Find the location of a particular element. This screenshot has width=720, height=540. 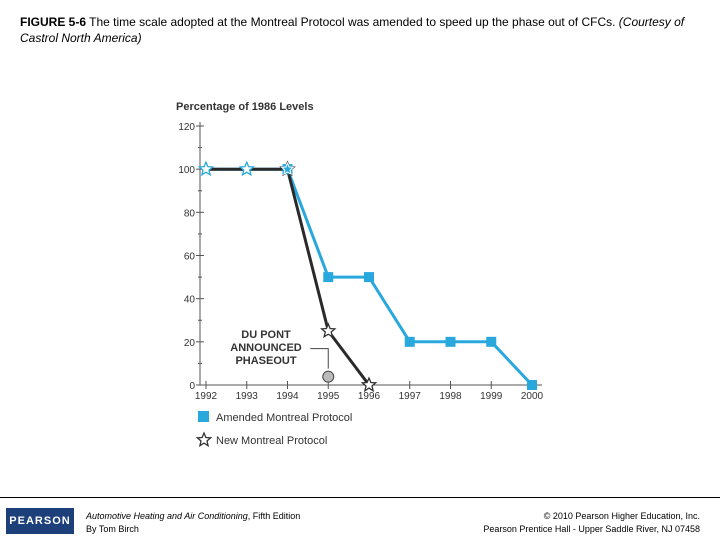

y-tick-label: 0 is located at coordinates (192, 386).